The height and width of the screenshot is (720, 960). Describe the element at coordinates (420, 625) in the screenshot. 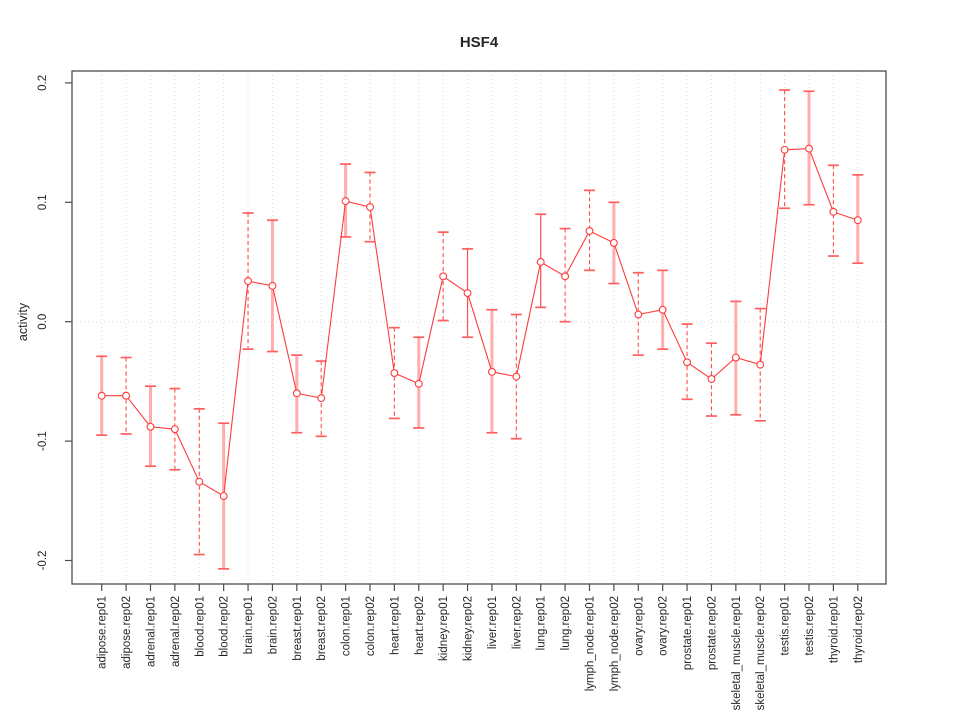

I see `x-tick-label: heart.rep02` at that location.